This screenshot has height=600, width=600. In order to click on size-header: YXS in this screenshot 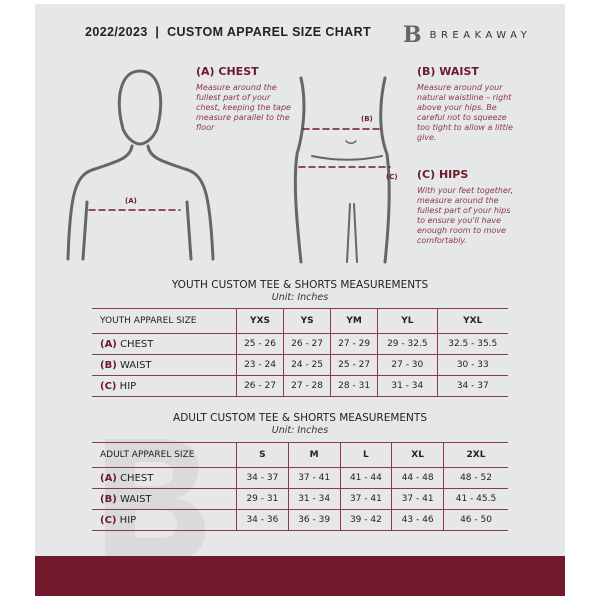, I will do `click(259, 321)`.